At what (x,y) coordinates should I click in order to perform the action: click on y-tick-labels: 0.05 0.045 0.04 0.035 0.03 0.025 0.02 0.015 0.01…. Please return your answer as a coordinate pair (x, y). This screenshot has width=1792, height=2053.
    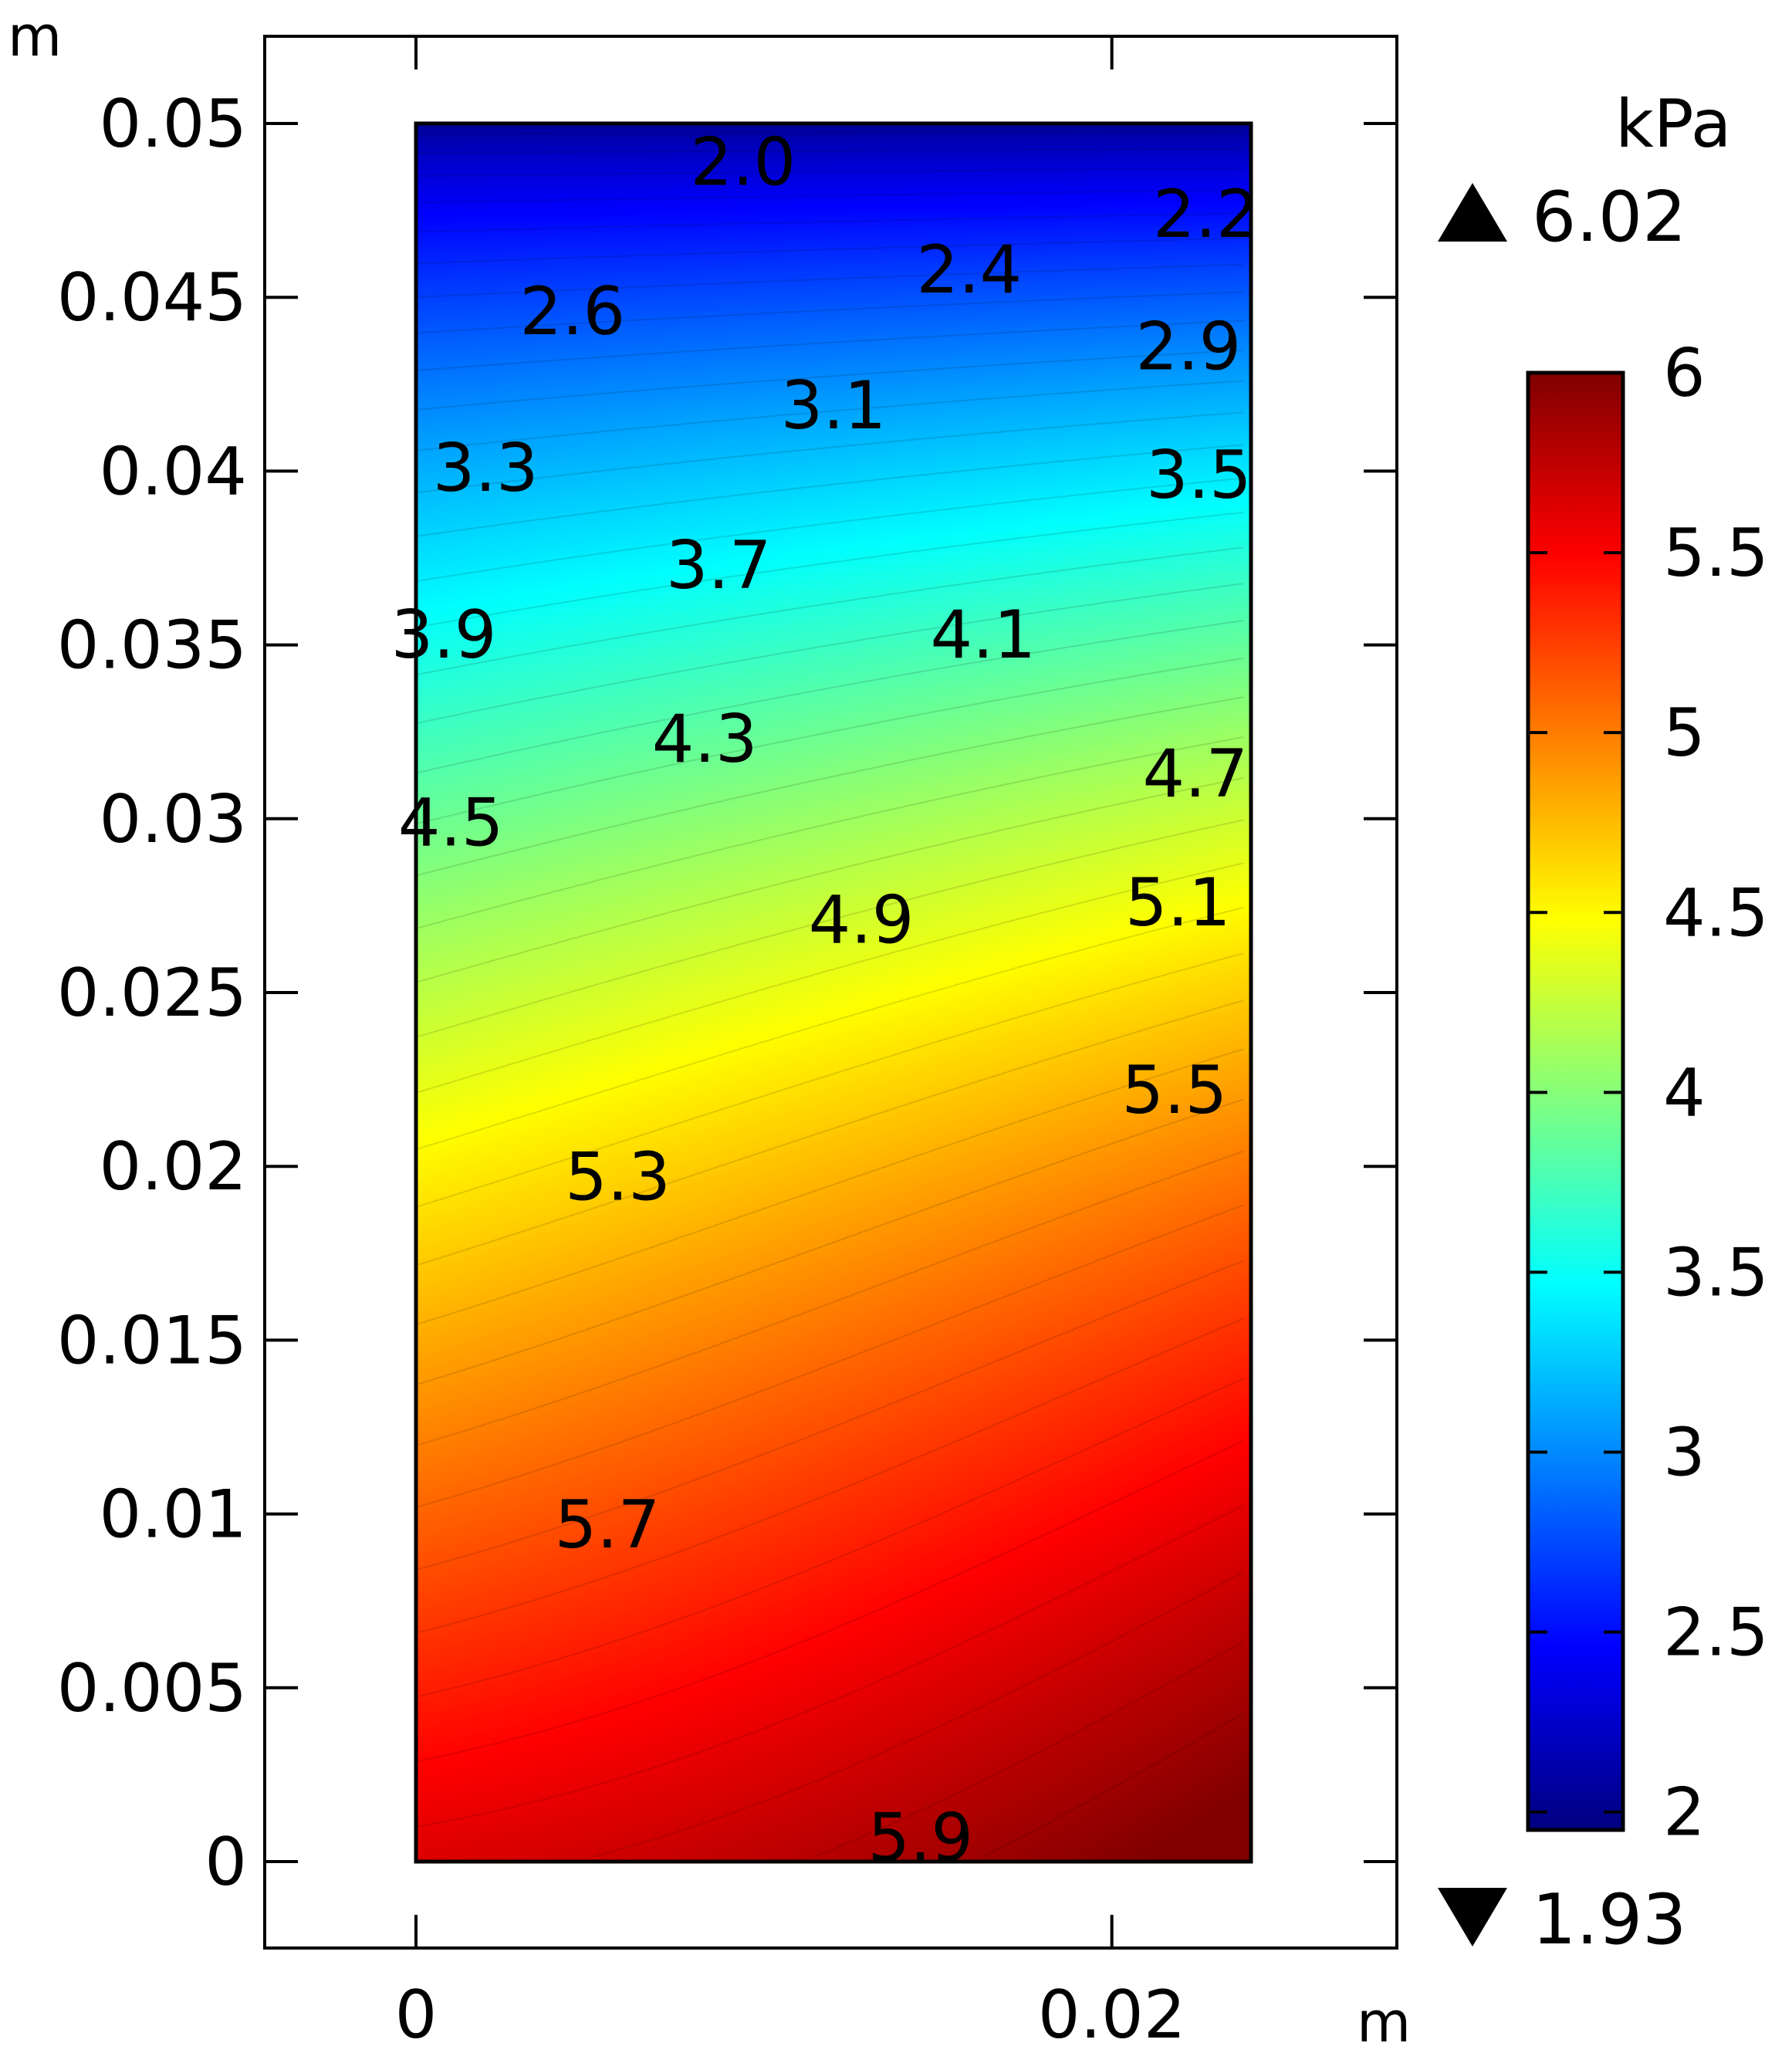
    Looking at the image, I should click on (152, 993).